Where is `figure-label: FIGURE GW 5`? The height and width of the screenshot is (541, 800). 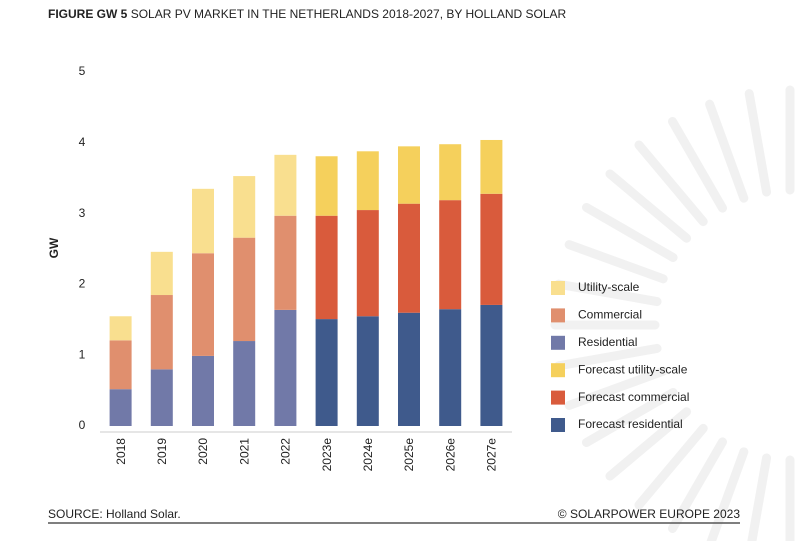
figure-label: FIGURE GW 5 is located at coordinates (88, 14).